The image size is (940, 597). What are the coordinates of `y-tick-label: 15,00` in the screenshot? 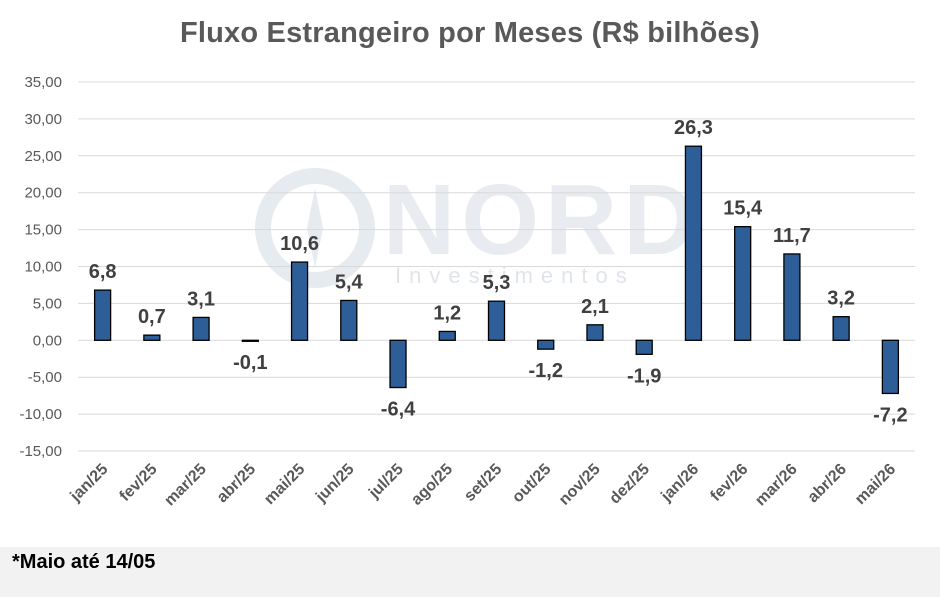 It's located at (43, 230).